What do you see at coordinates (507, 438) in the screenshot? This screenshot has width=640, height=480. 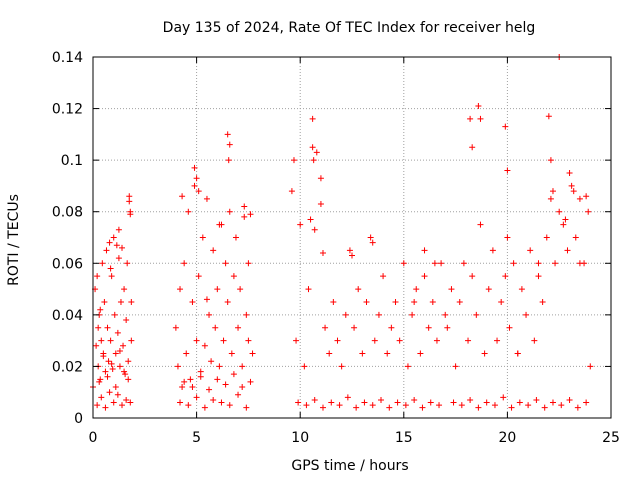 I see `x-tick-label: 20` at bounding box center [507, 438].